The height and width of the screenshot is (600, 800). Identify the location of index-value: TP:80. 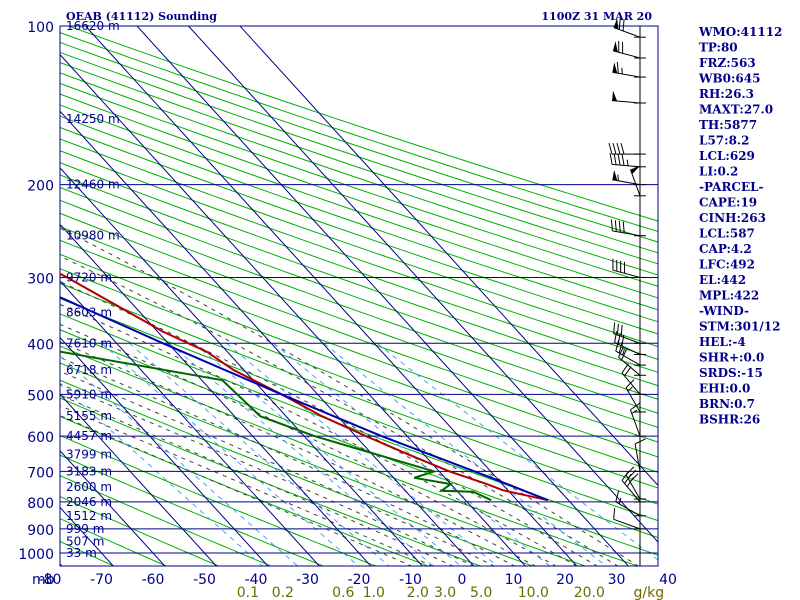
(718, 48).